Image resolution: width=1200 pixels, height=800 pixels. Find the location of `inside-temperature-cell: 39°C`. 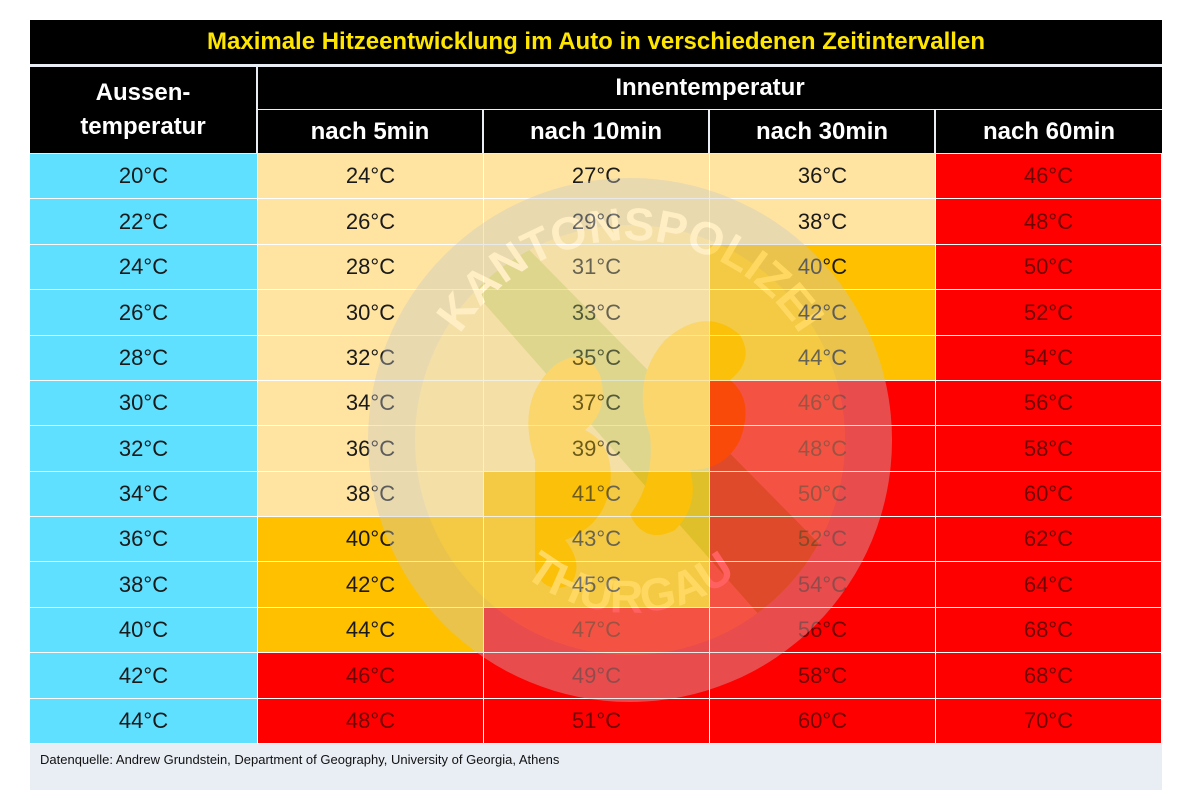

inside-temperature-cell: 39°C is located at coordinates (597, 449).